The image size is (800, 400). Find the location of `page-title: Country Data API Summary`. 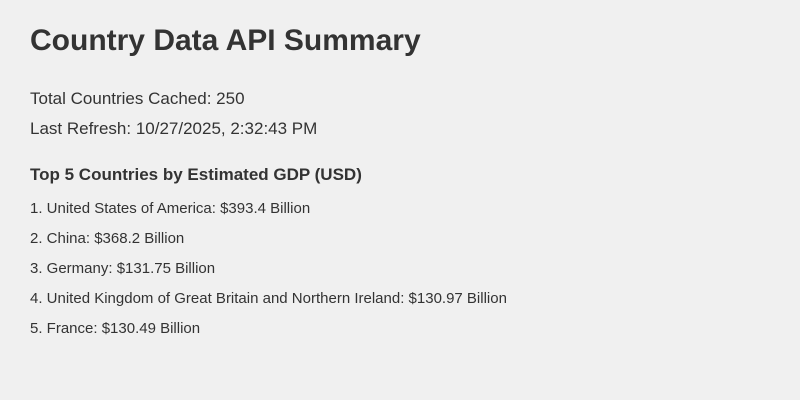

page-title: Country Data API Summary is located at coordinates (225, 40).